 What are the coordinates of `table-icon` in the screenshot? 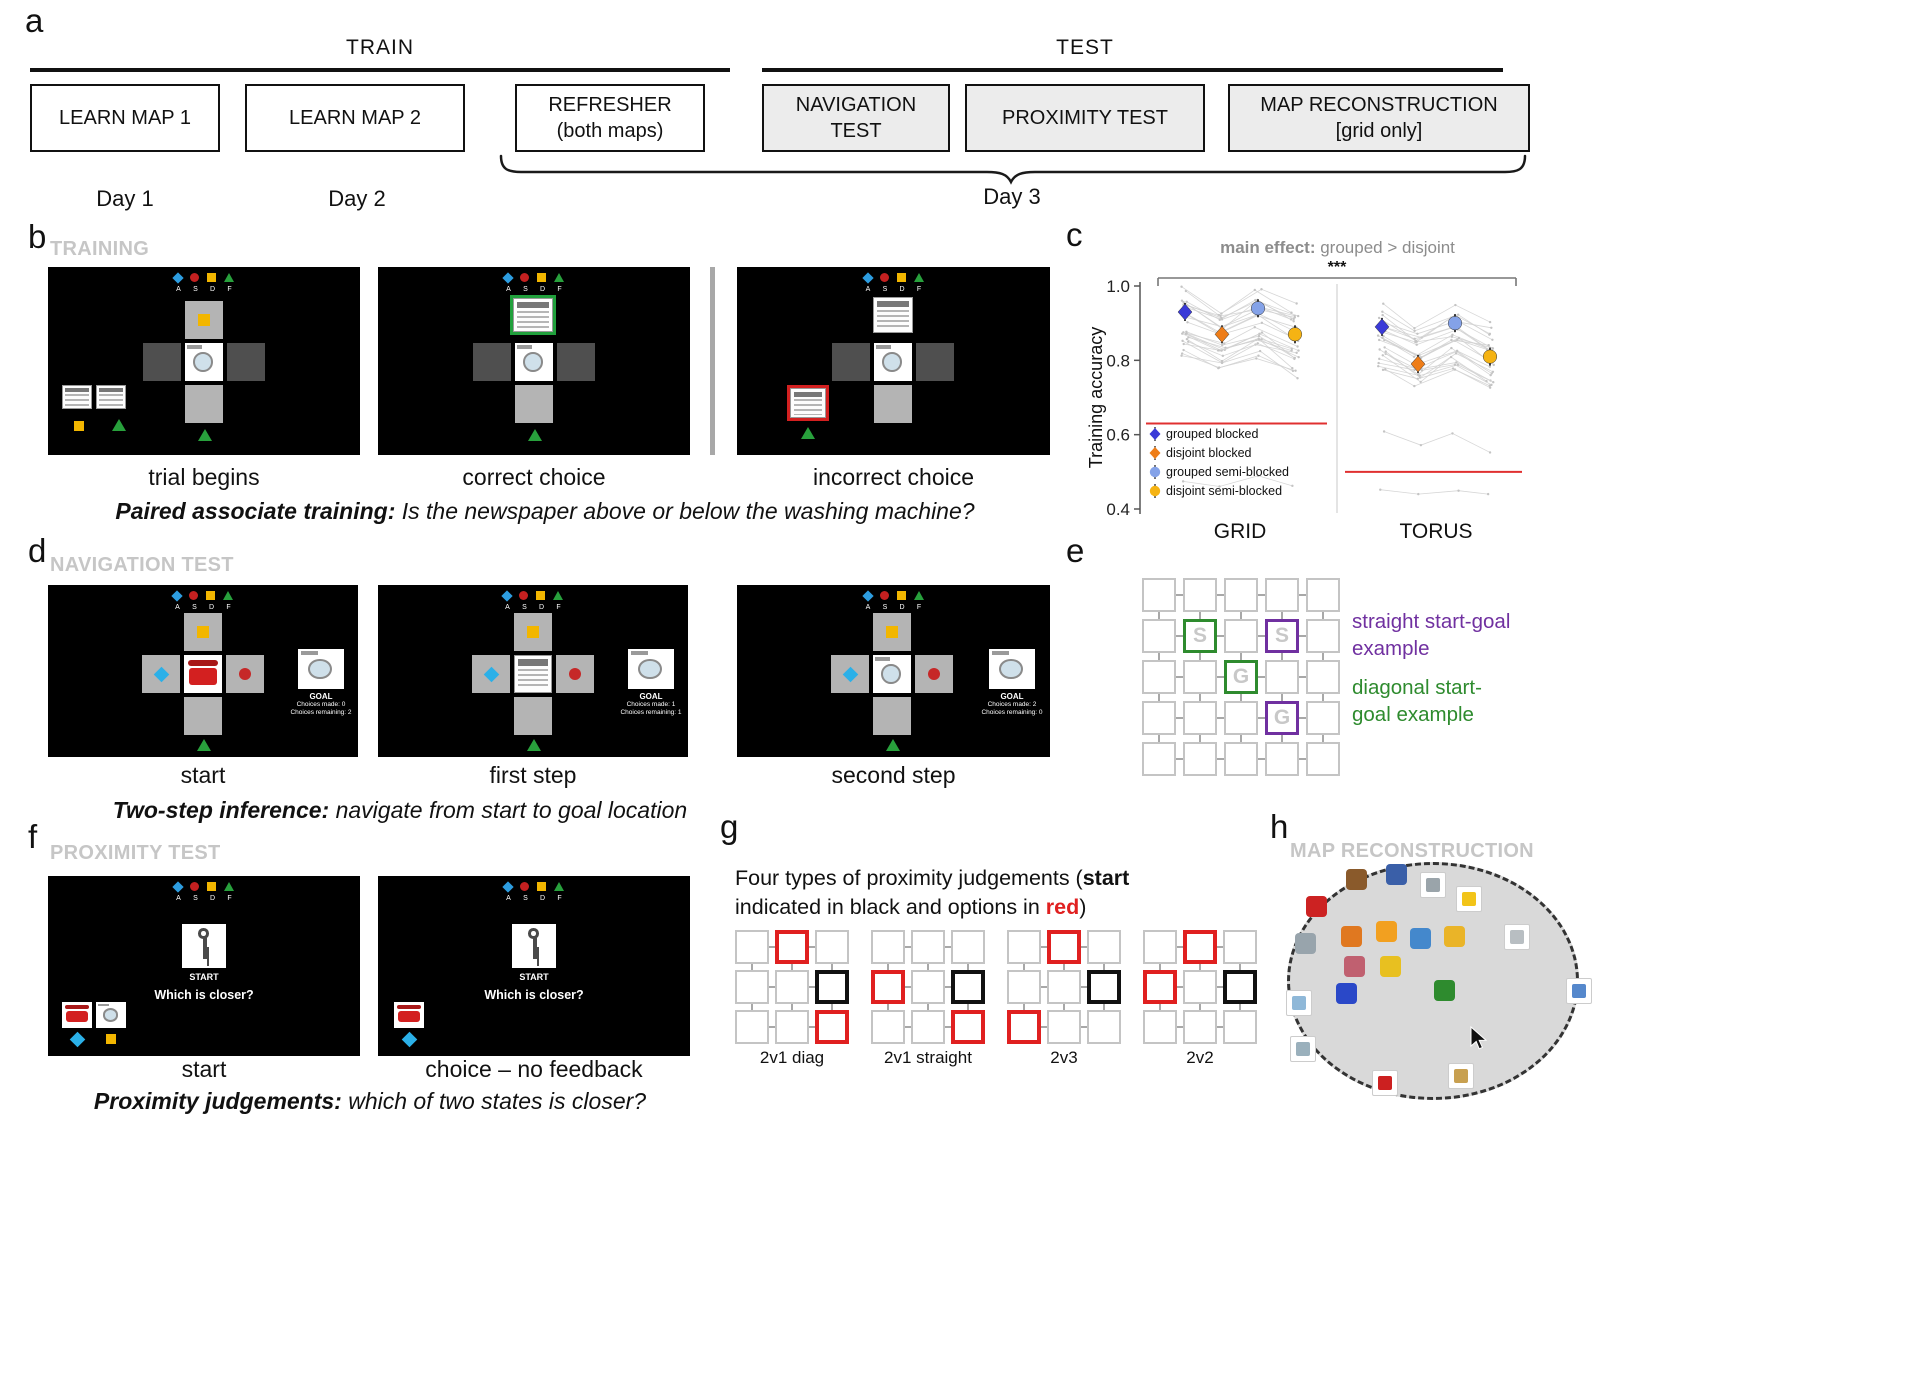 It's located at (1356, 879).